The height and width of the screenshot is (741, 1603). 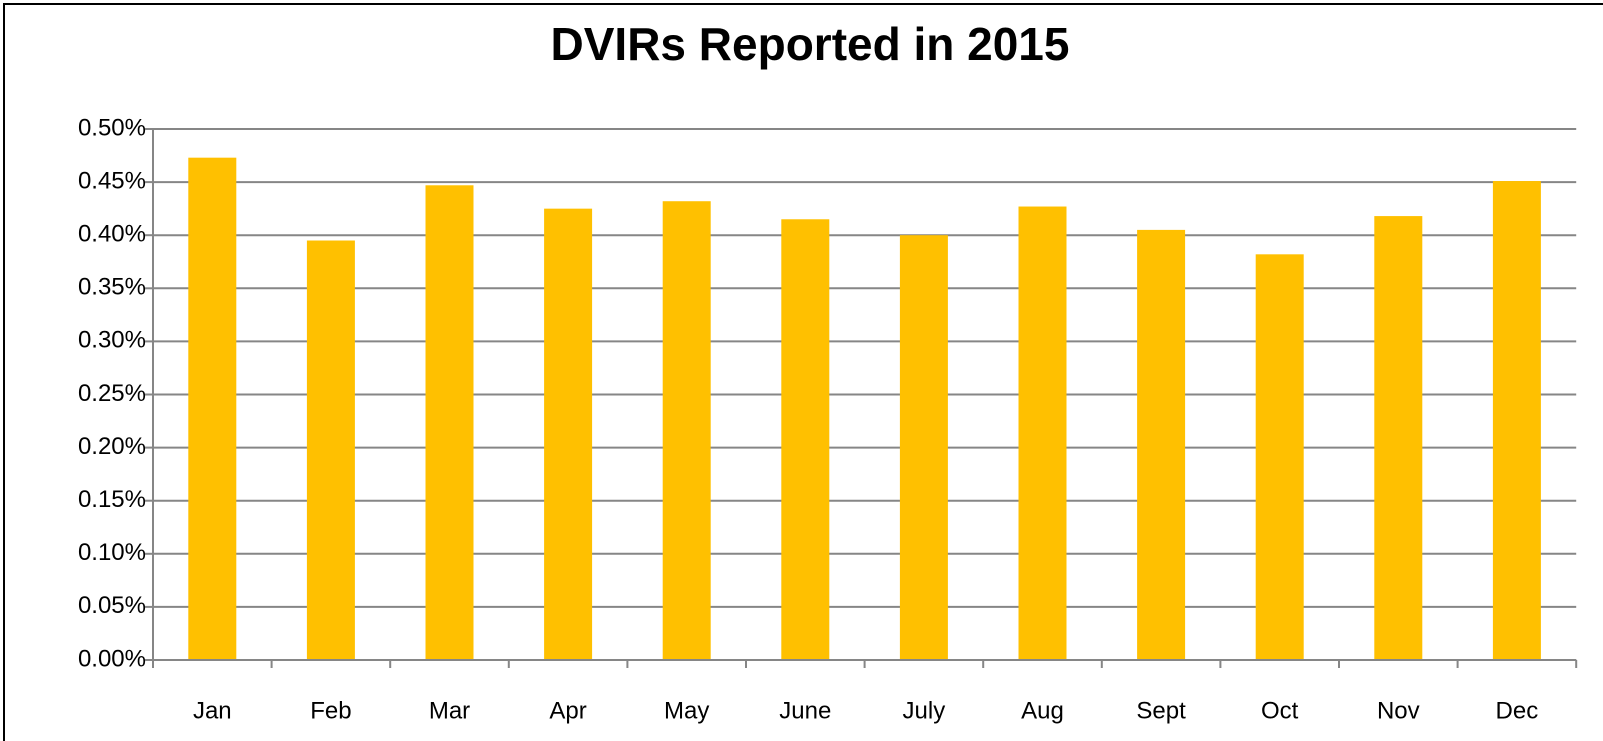 I want to click on x-tick-label: Sept, so click(x=1161, y=710).